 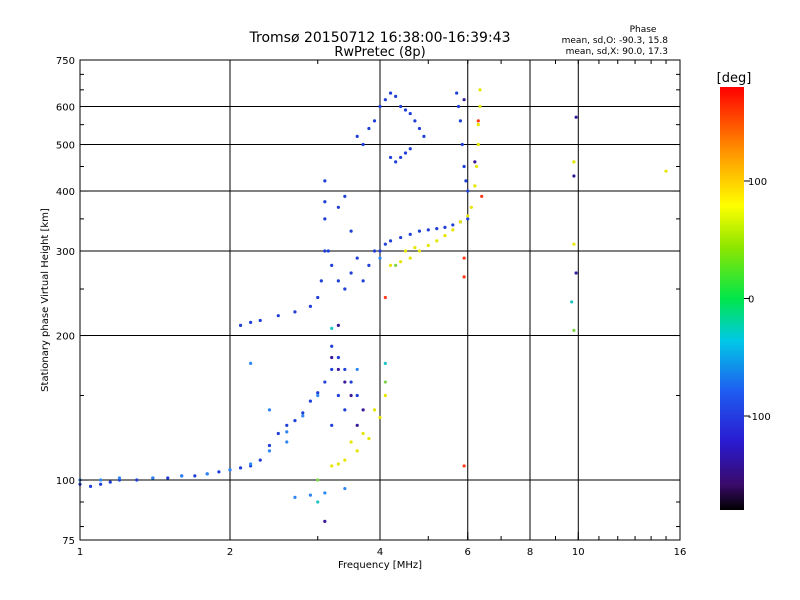 What do you see at coordinates (65, 337) in the screenshot?
I see `y-tick-label: 200` at bounding box center [65, 337].